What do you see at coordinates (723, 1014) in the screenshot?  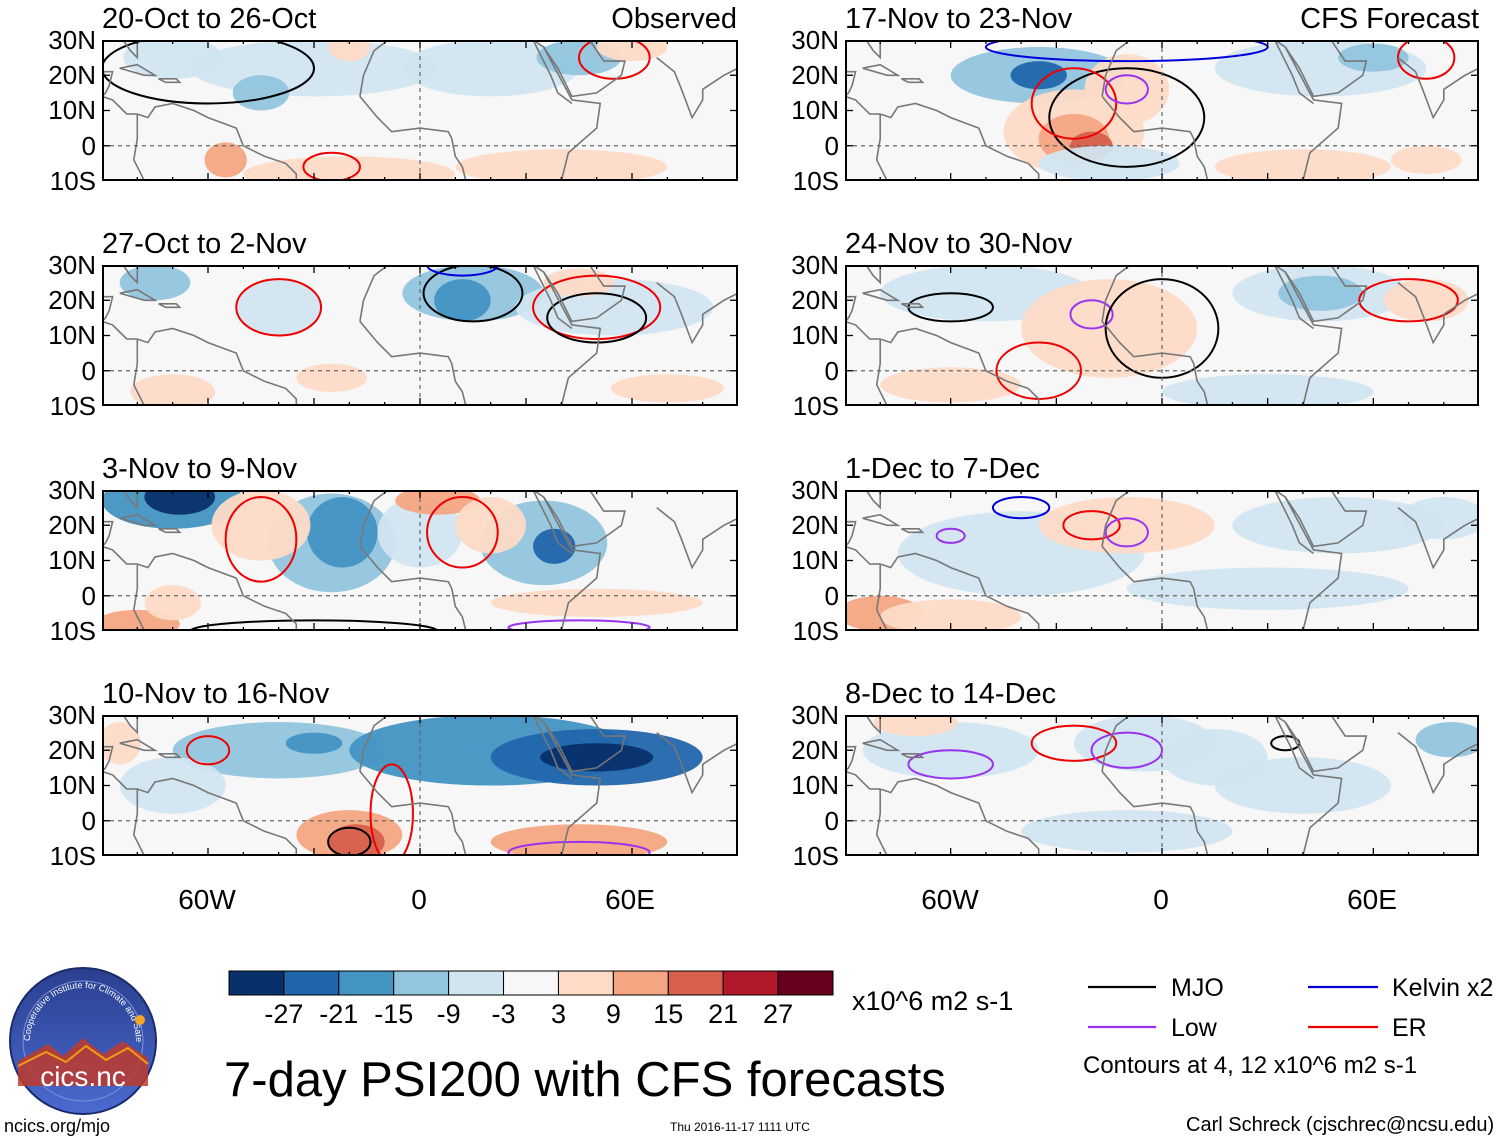 I see `colorbar-tick-label: 21` at bounding box center [723, 1014].